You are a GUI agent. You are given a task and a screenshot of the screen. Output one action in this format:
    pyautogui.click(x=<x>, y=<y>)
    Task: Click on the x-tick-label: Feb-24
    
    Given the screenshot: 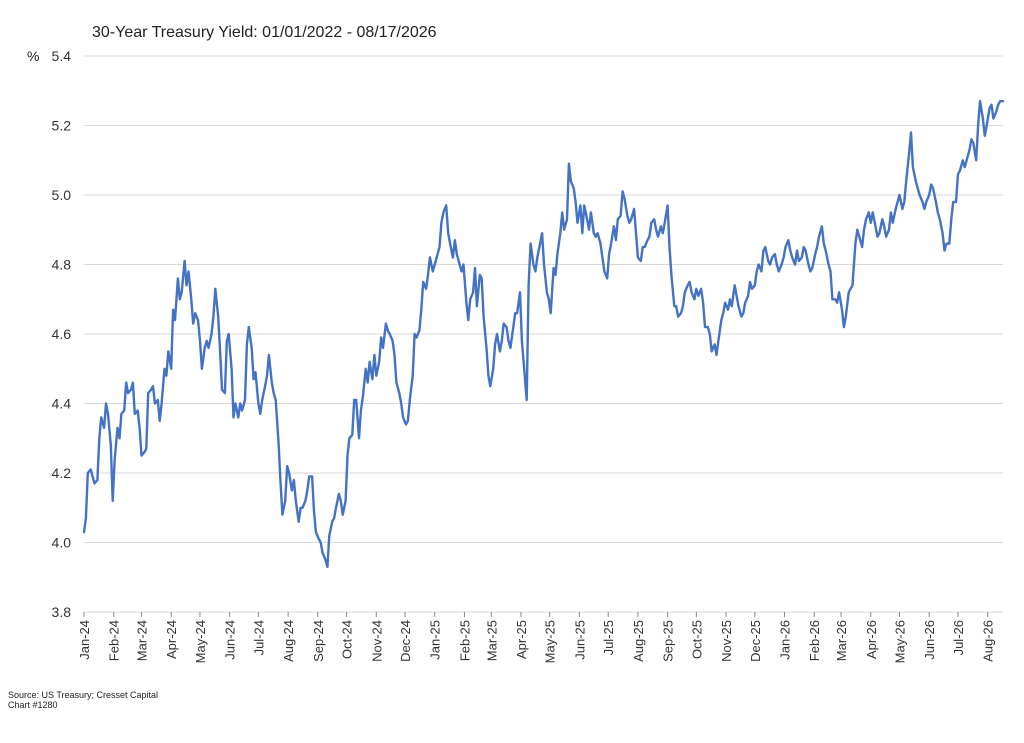 What is the action you would take?
    pyautogui.click(x=114, y=640)
    